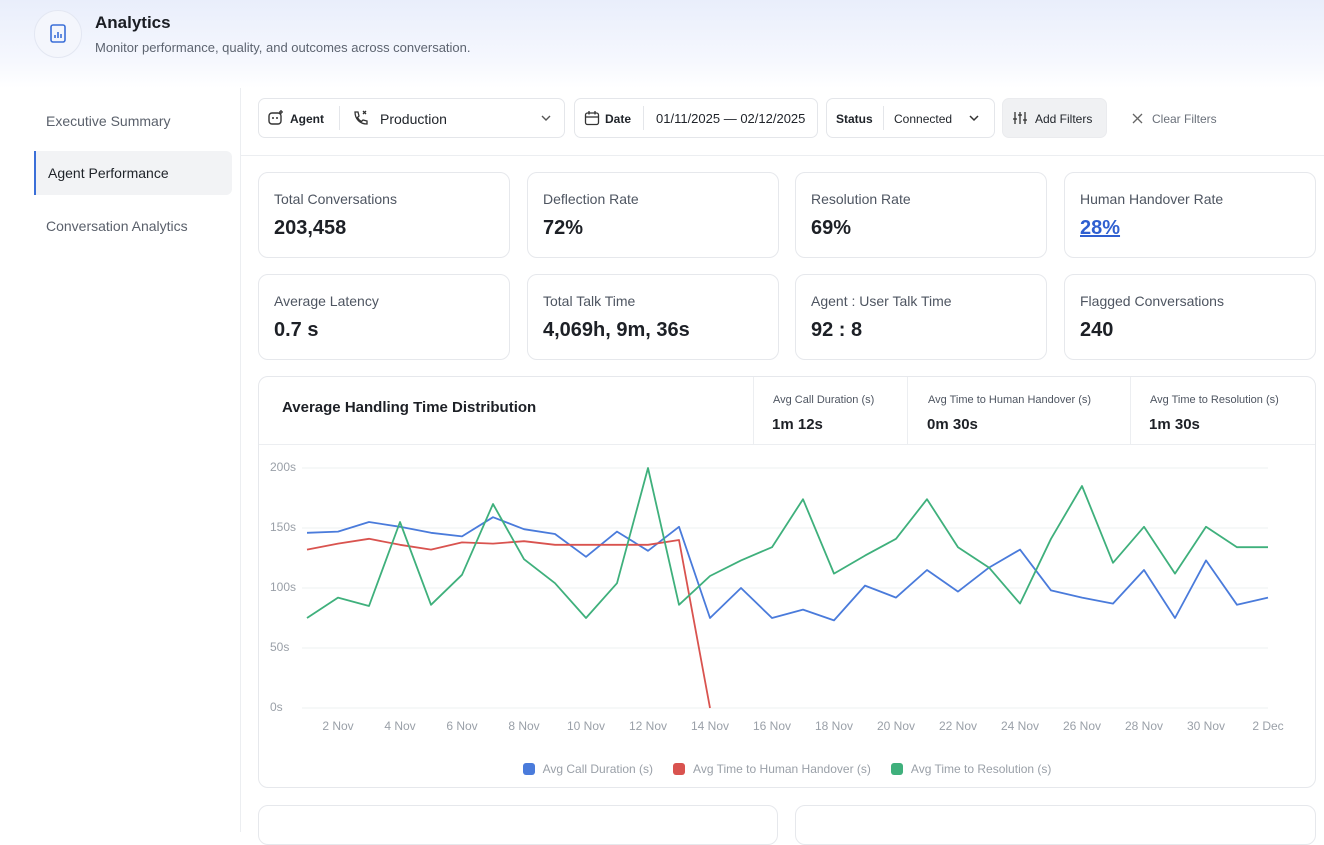 The width and height of the screenshot is (1324, 845). I want to click on nav-item: Agent Performance, so click(108, 173).